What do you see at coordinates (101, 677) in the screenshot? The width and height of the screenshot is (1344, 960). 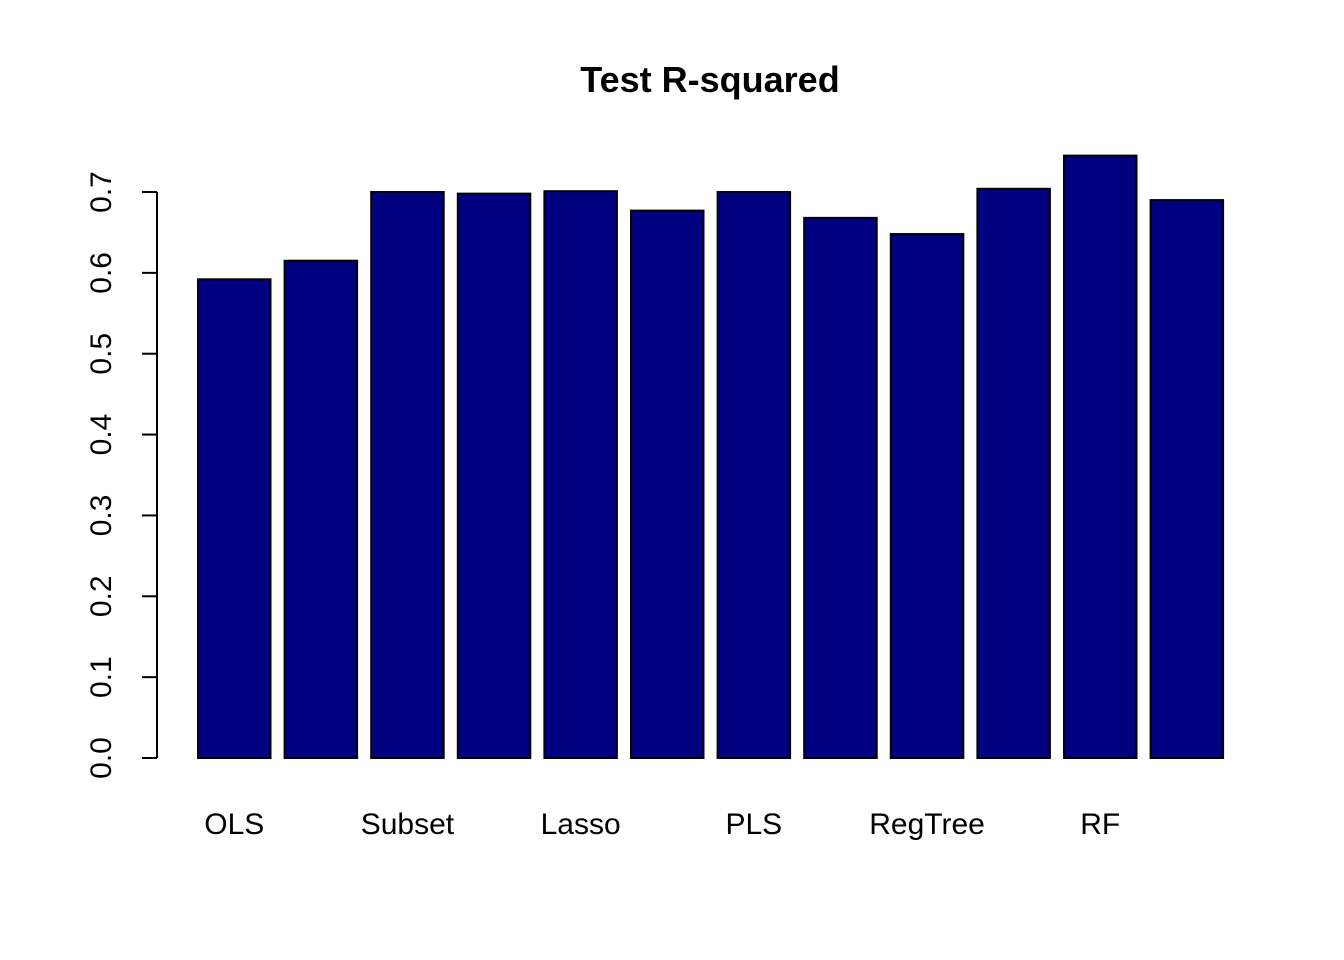 I see `y-tick-label: 0.1` at bounding box center [101, 677].